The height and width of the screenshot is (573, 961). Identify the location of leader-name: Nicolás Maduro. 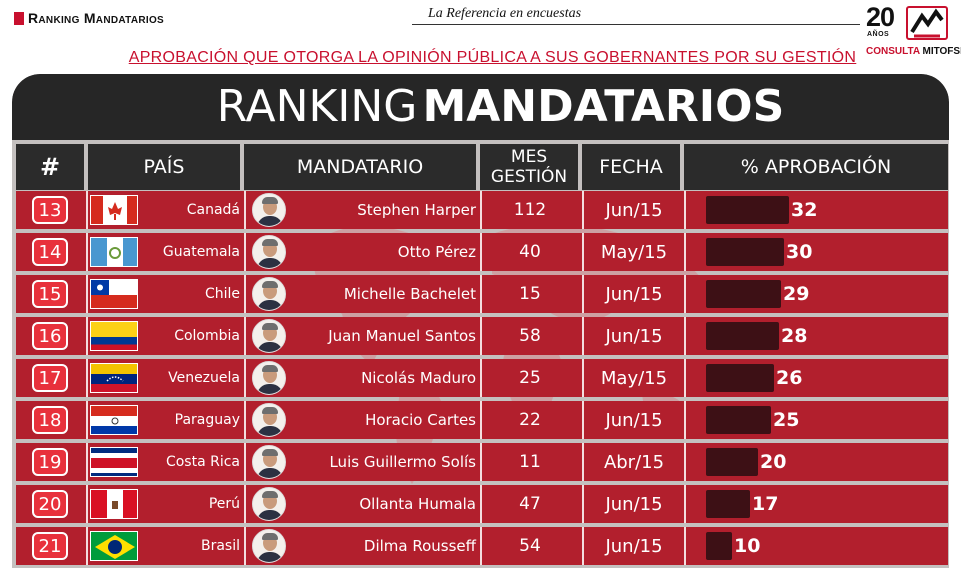
(418, 378).